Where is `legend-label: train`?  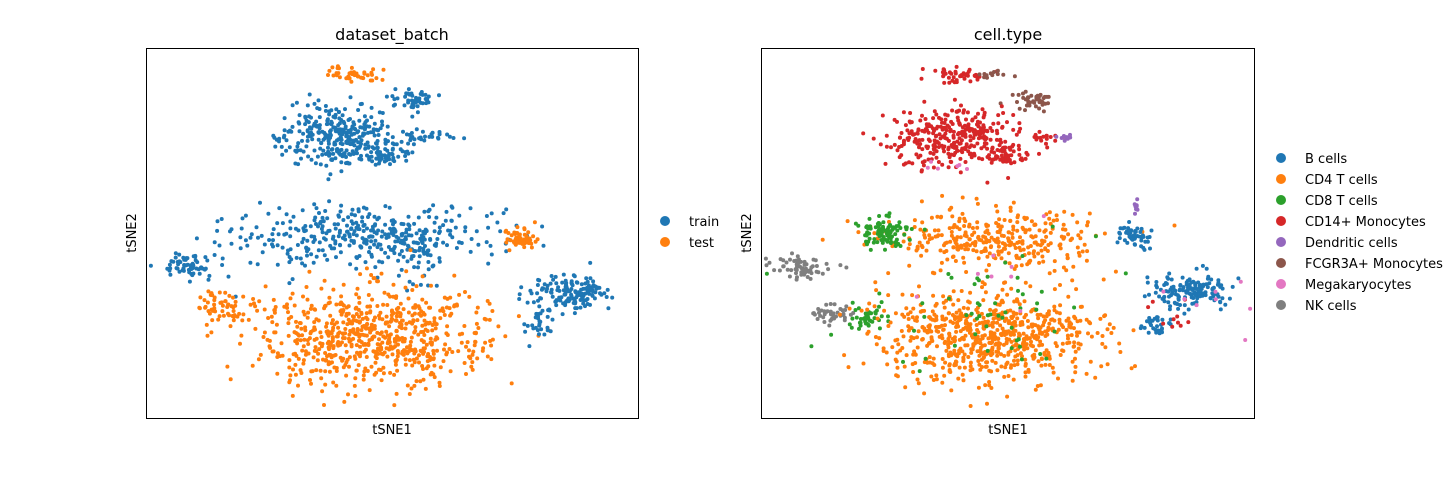
legend-label: train is located at coordinates (704, 222).